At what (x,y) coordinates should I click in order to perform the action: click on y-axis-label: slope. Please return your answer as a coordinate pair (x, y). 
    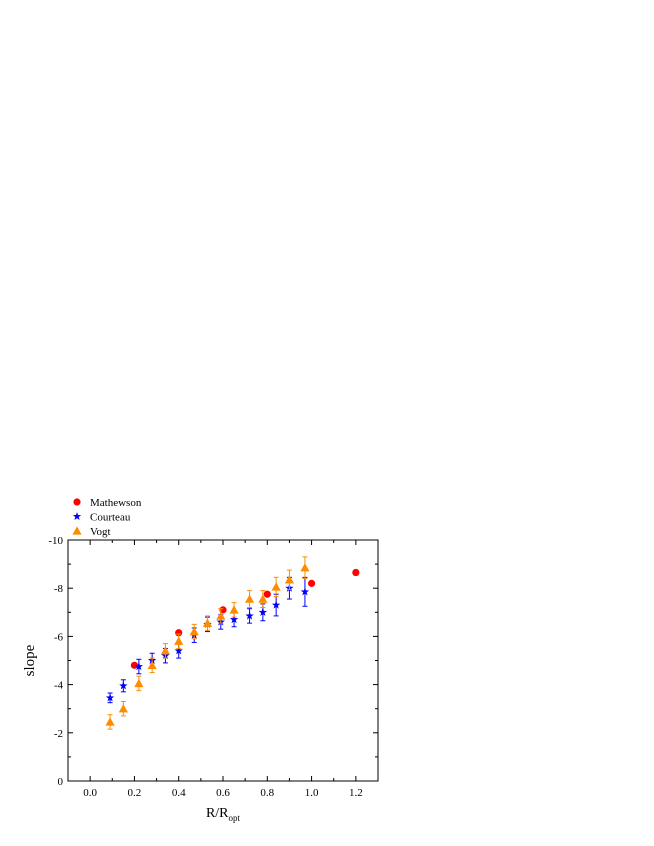
    Looking at the image, I should click on (30, 660).